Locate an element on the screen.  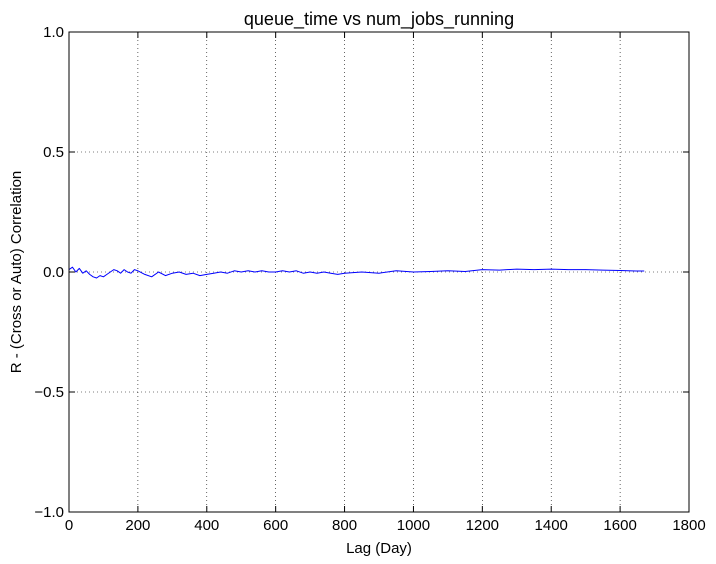
y-tick-label: 0.5 is located at coordinates (53, 152).